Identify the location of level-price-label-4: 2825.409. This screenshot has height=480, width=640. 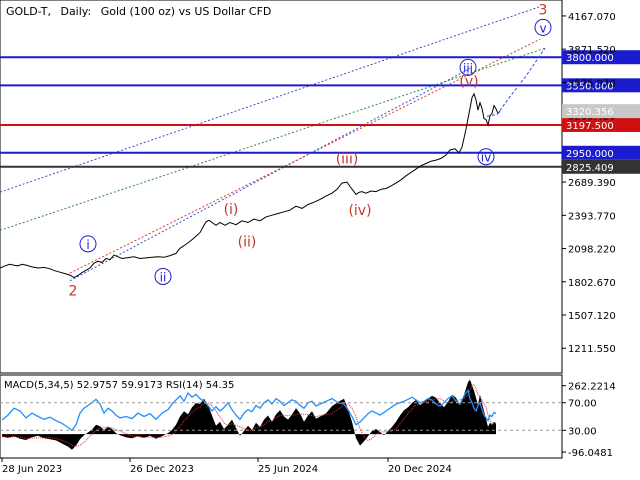
(590, 168).